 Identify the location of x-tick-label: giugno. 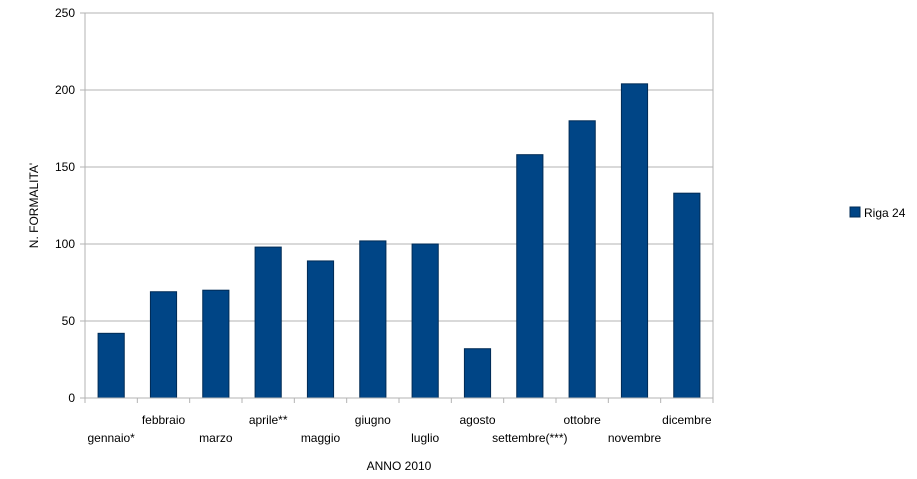
(373, 420).